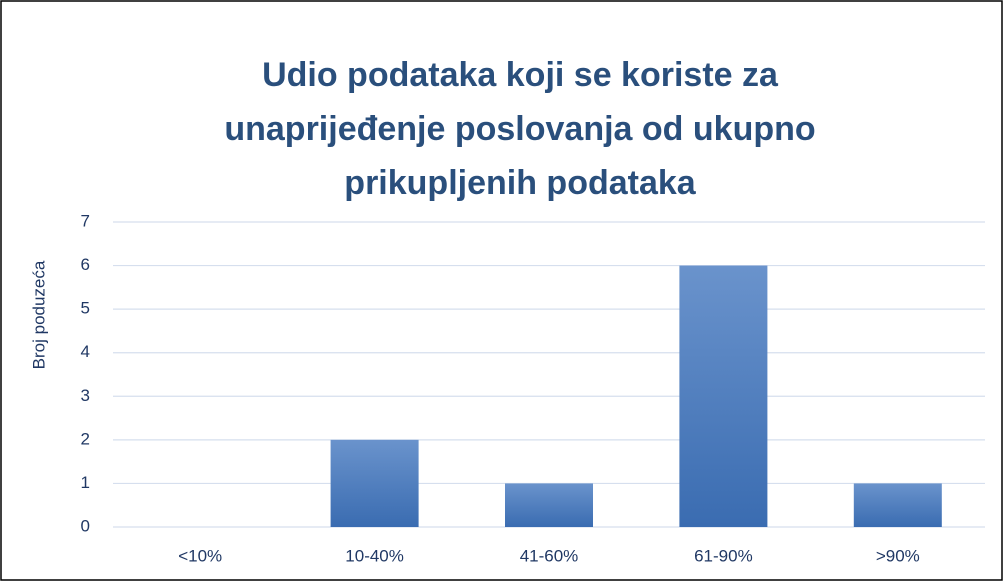 Image resolution: width=1003 pixels, height=581 pixels. Describe the element at coordinates (549, 555) in the screenshot. I see `x-tick-label: 41-60%` at that location.